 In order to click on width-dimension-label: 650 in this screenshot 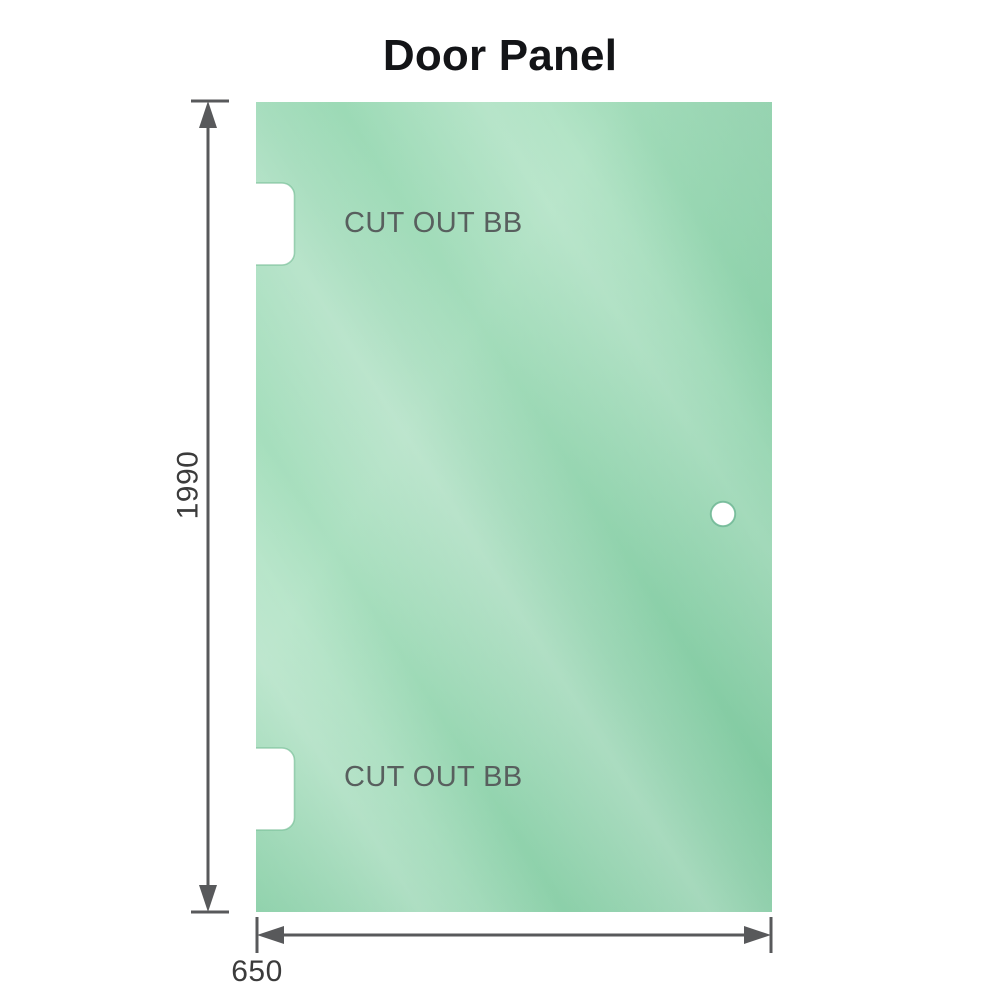, I will do `click(257, 971)`.